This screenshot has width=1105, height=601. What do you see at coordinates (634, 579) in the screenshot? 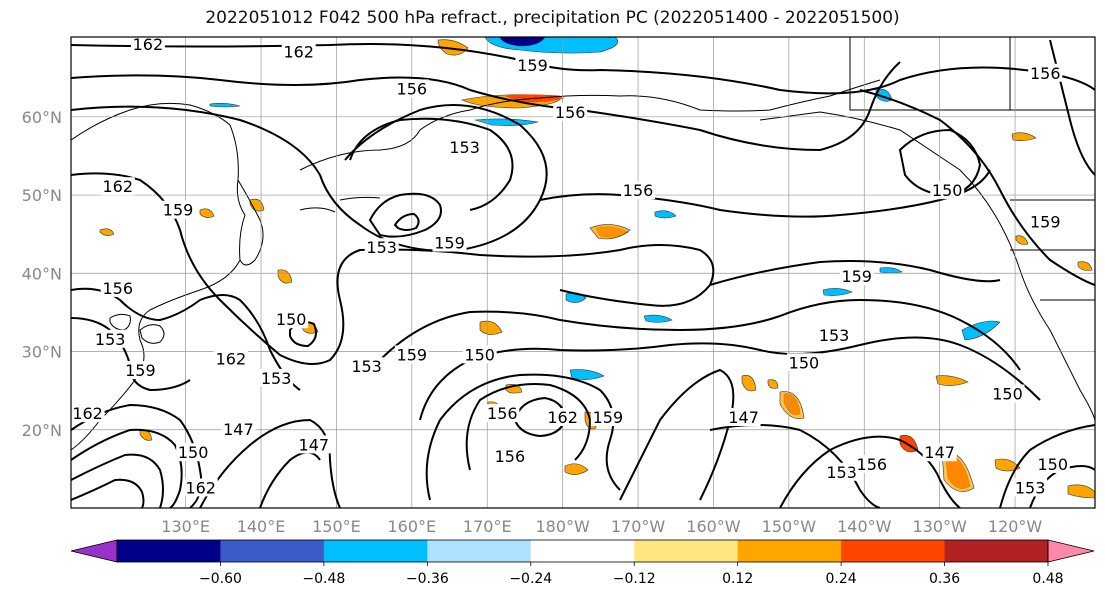
I see `colorbar-tick-label: −0.12` at bounding box center [634, 579].